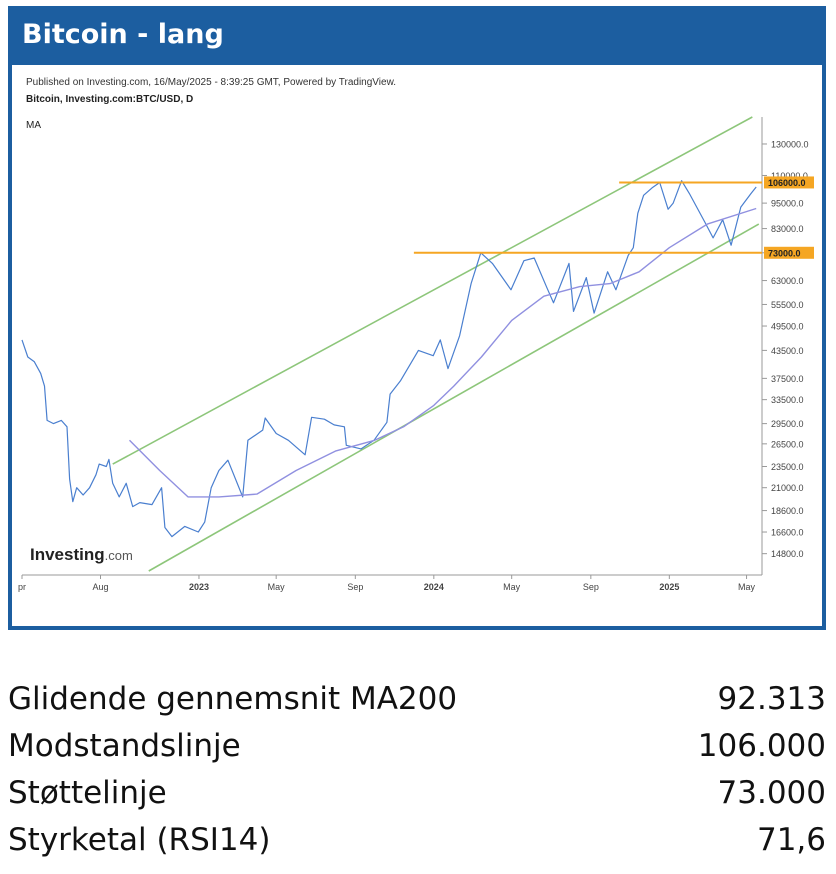  What do you see at coordinates (139, 840) in the screenshot?
I see `stat-label: Styrketal (RSI14)` at bounding box center [139, 840].